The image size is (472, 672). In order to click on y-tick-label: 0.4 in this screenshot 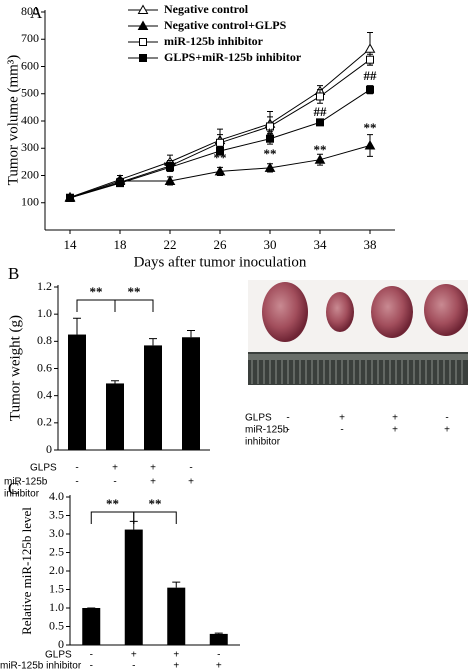, I will do `click(44, 394)`.